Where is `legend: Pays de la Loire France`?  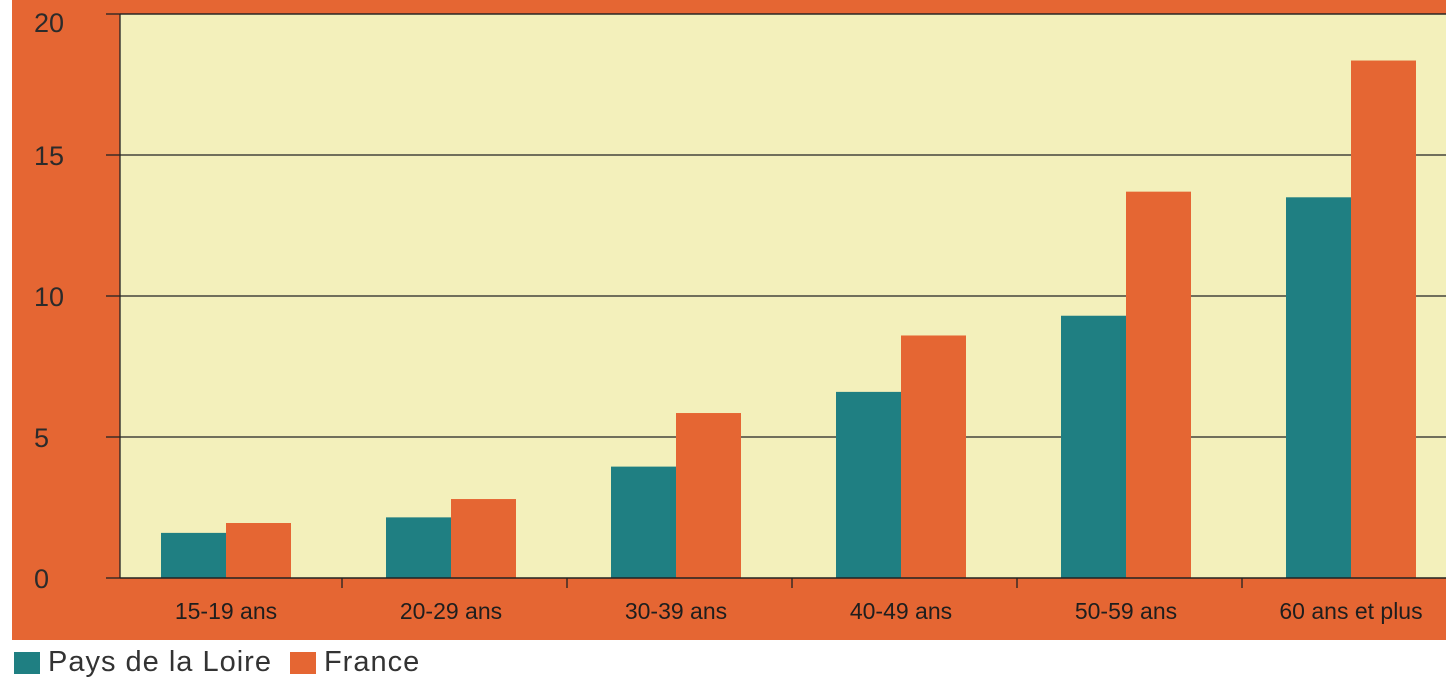 legend: Pays de la Loire France is located at coordinates (226, 662).